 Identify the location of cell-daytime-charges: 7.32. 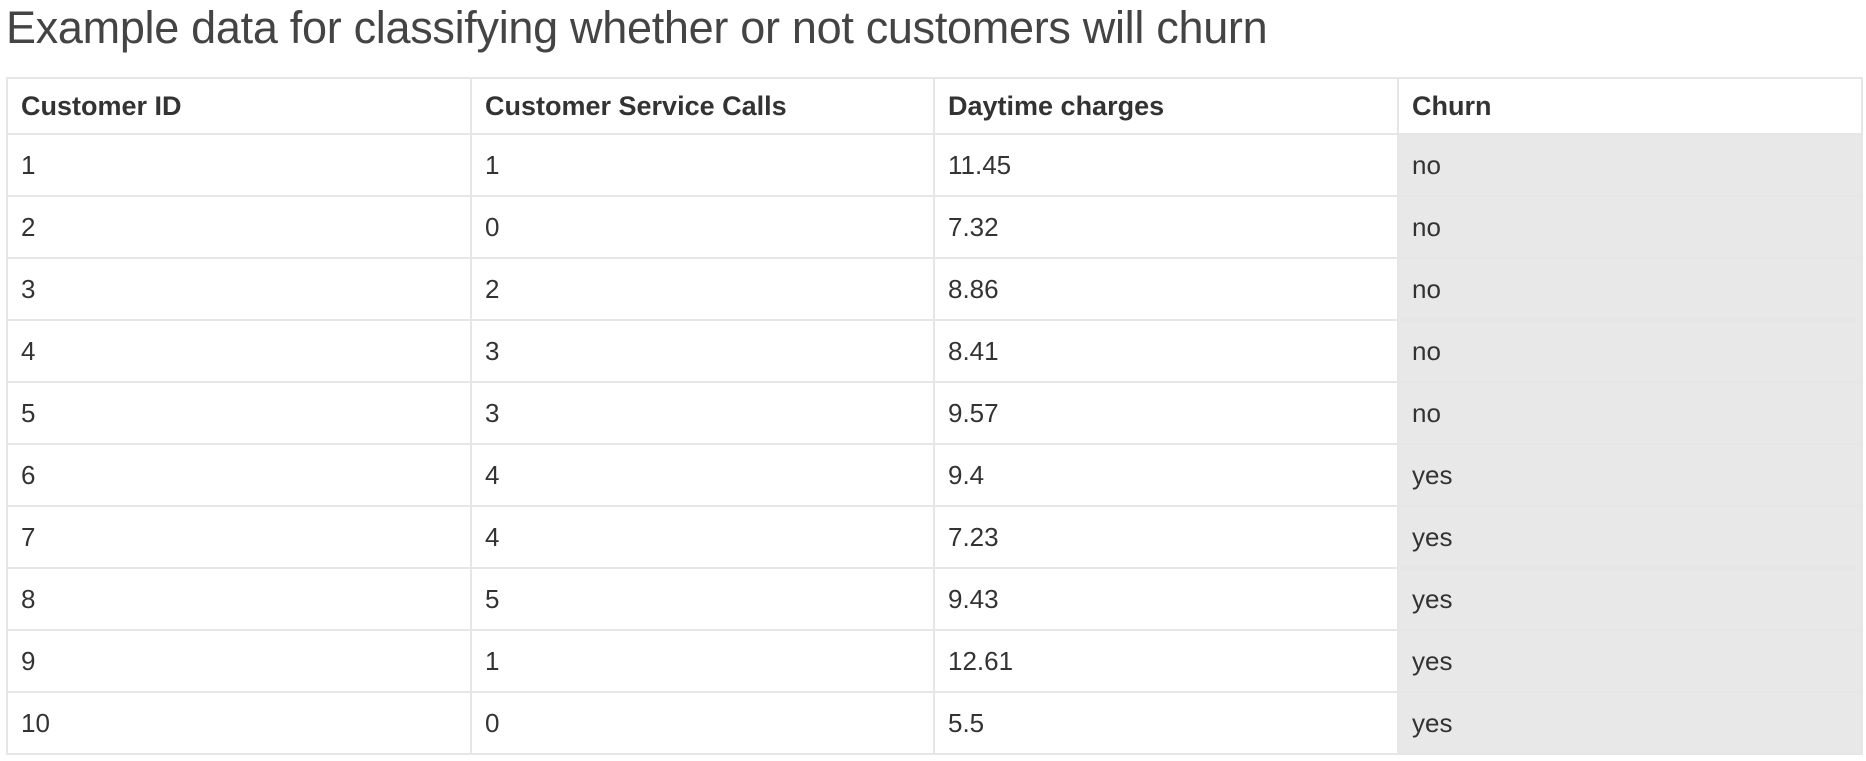
(1166, 227).